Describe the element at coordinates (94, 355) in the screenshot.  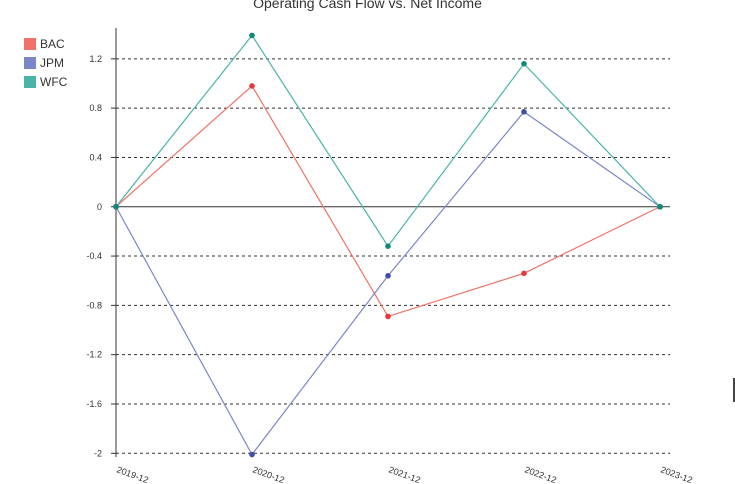
I see `y-tick-label: -1.2` at that location.